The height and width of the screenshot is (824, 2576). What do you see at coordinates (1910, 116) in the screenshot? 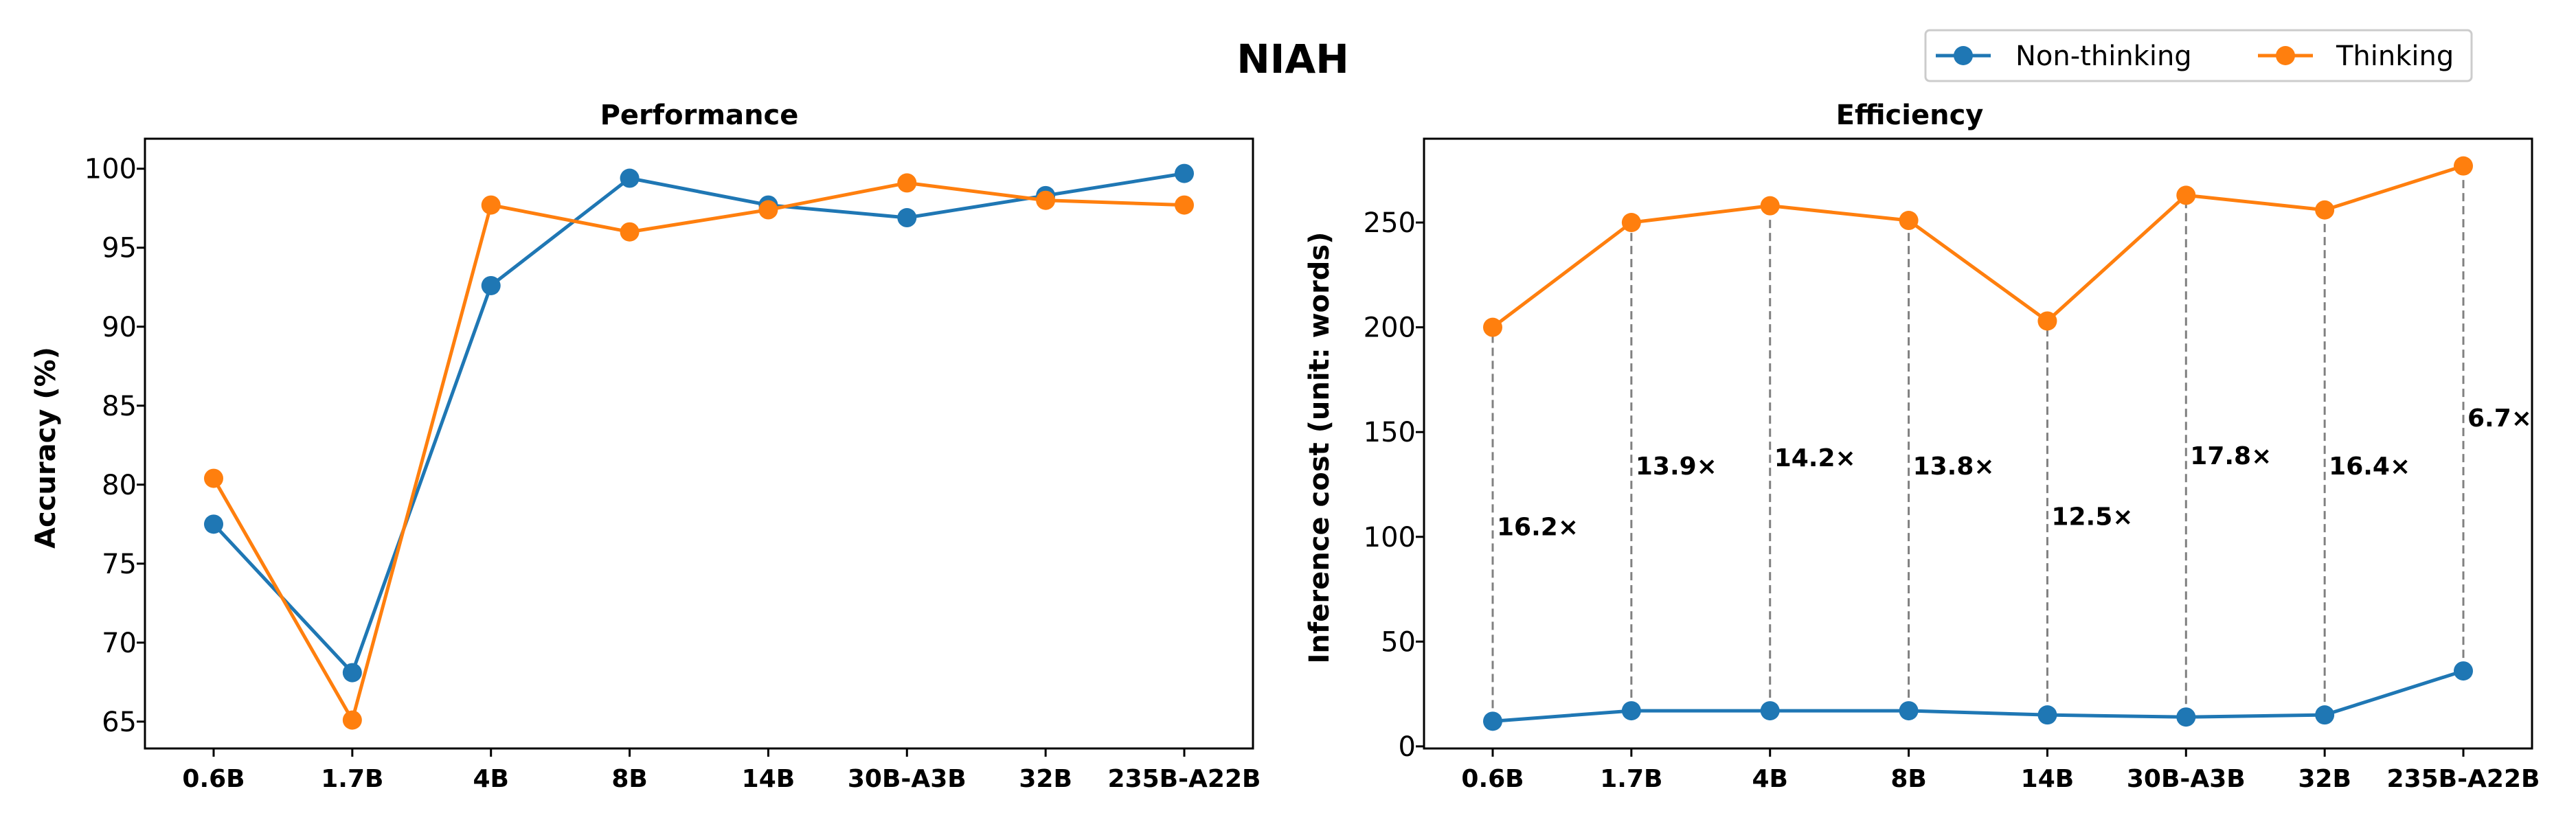
I see `efficiency-title: Efficiency` at bounding box center [1910, 116].